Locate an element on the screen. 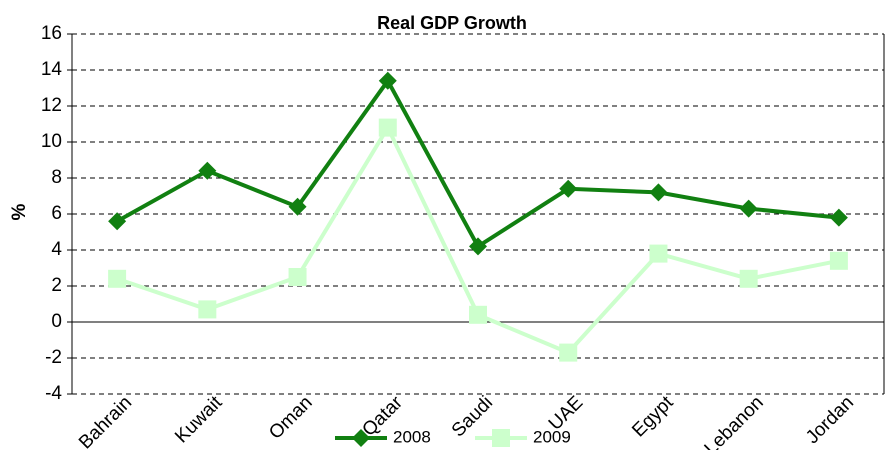 The width and height of the screenshot is (890, 450). y-tick-label: -4 is located at coordinates (53, 393).